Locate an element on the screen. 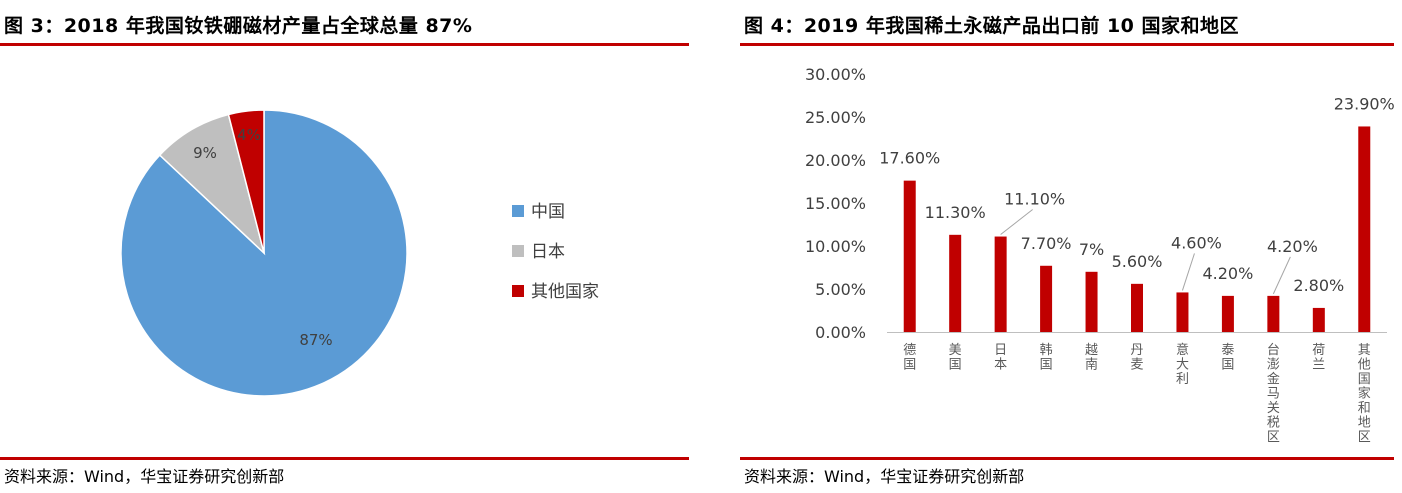 Image resolution: width=1402 pixels, height=493 pixels. pie-data-label: 4% is located at coordinates (249, 135).